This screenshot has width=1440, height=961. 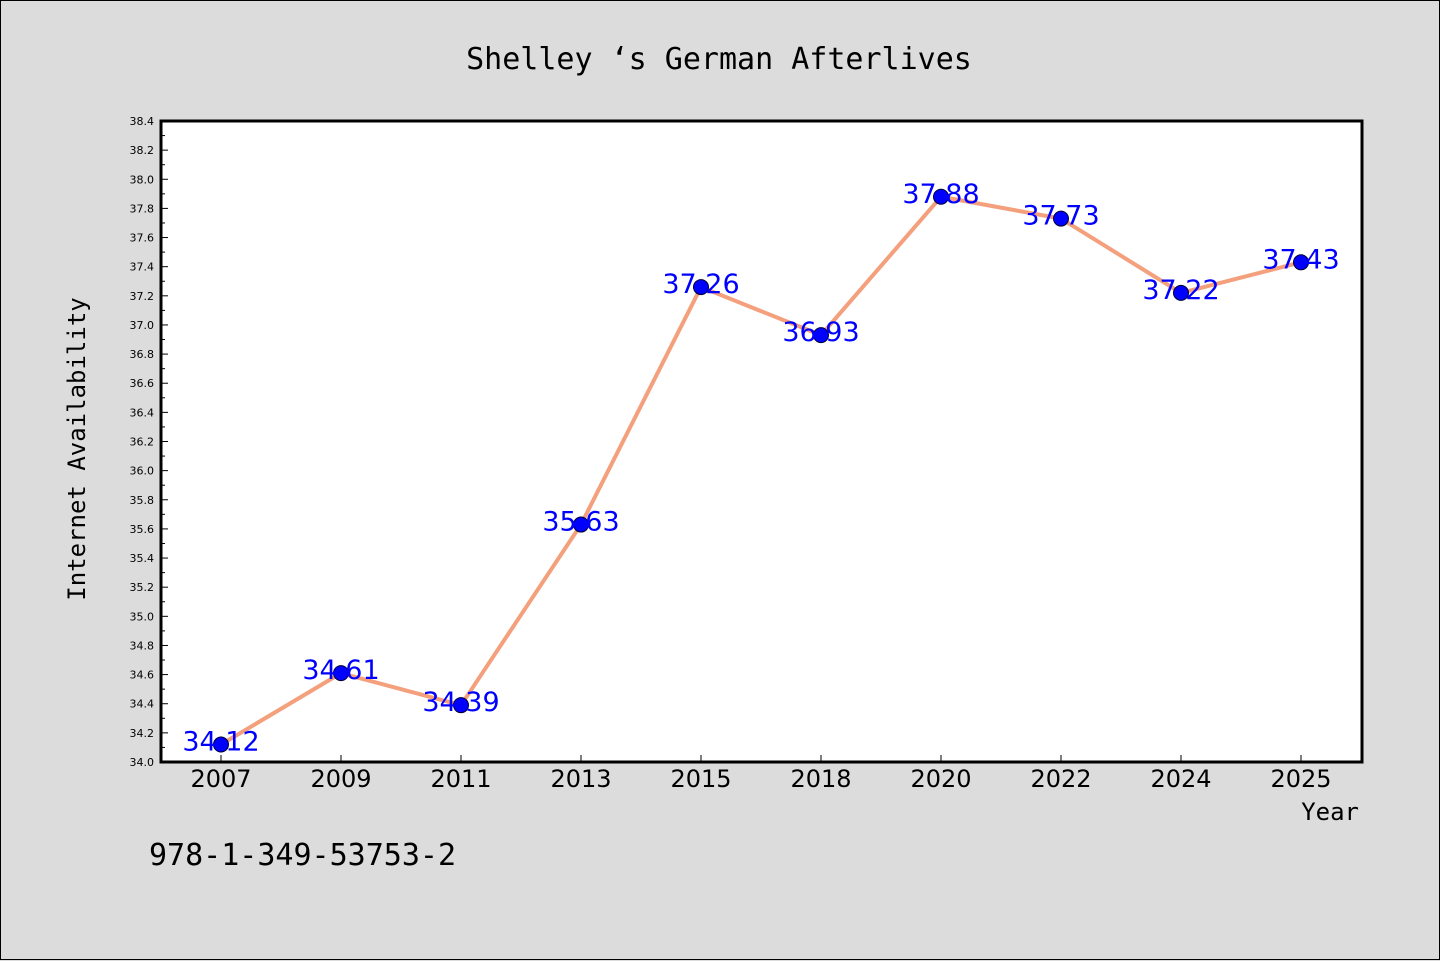 I want to click on x-tick-label: 2011, so click(x=460, y=779).